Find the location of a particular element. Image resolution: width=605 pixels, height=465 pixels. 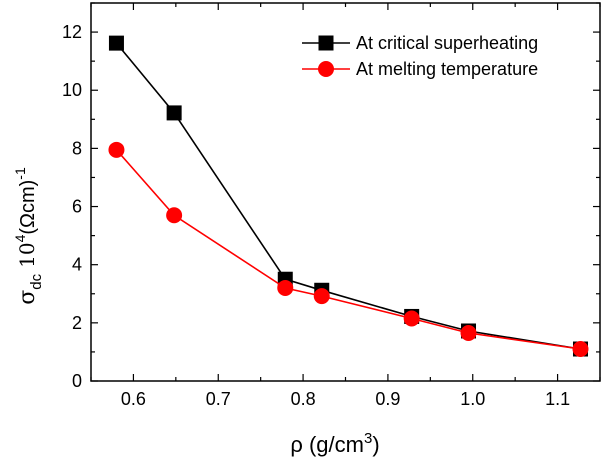

y-tick-label: 0 is located at coordinates (77, 381).